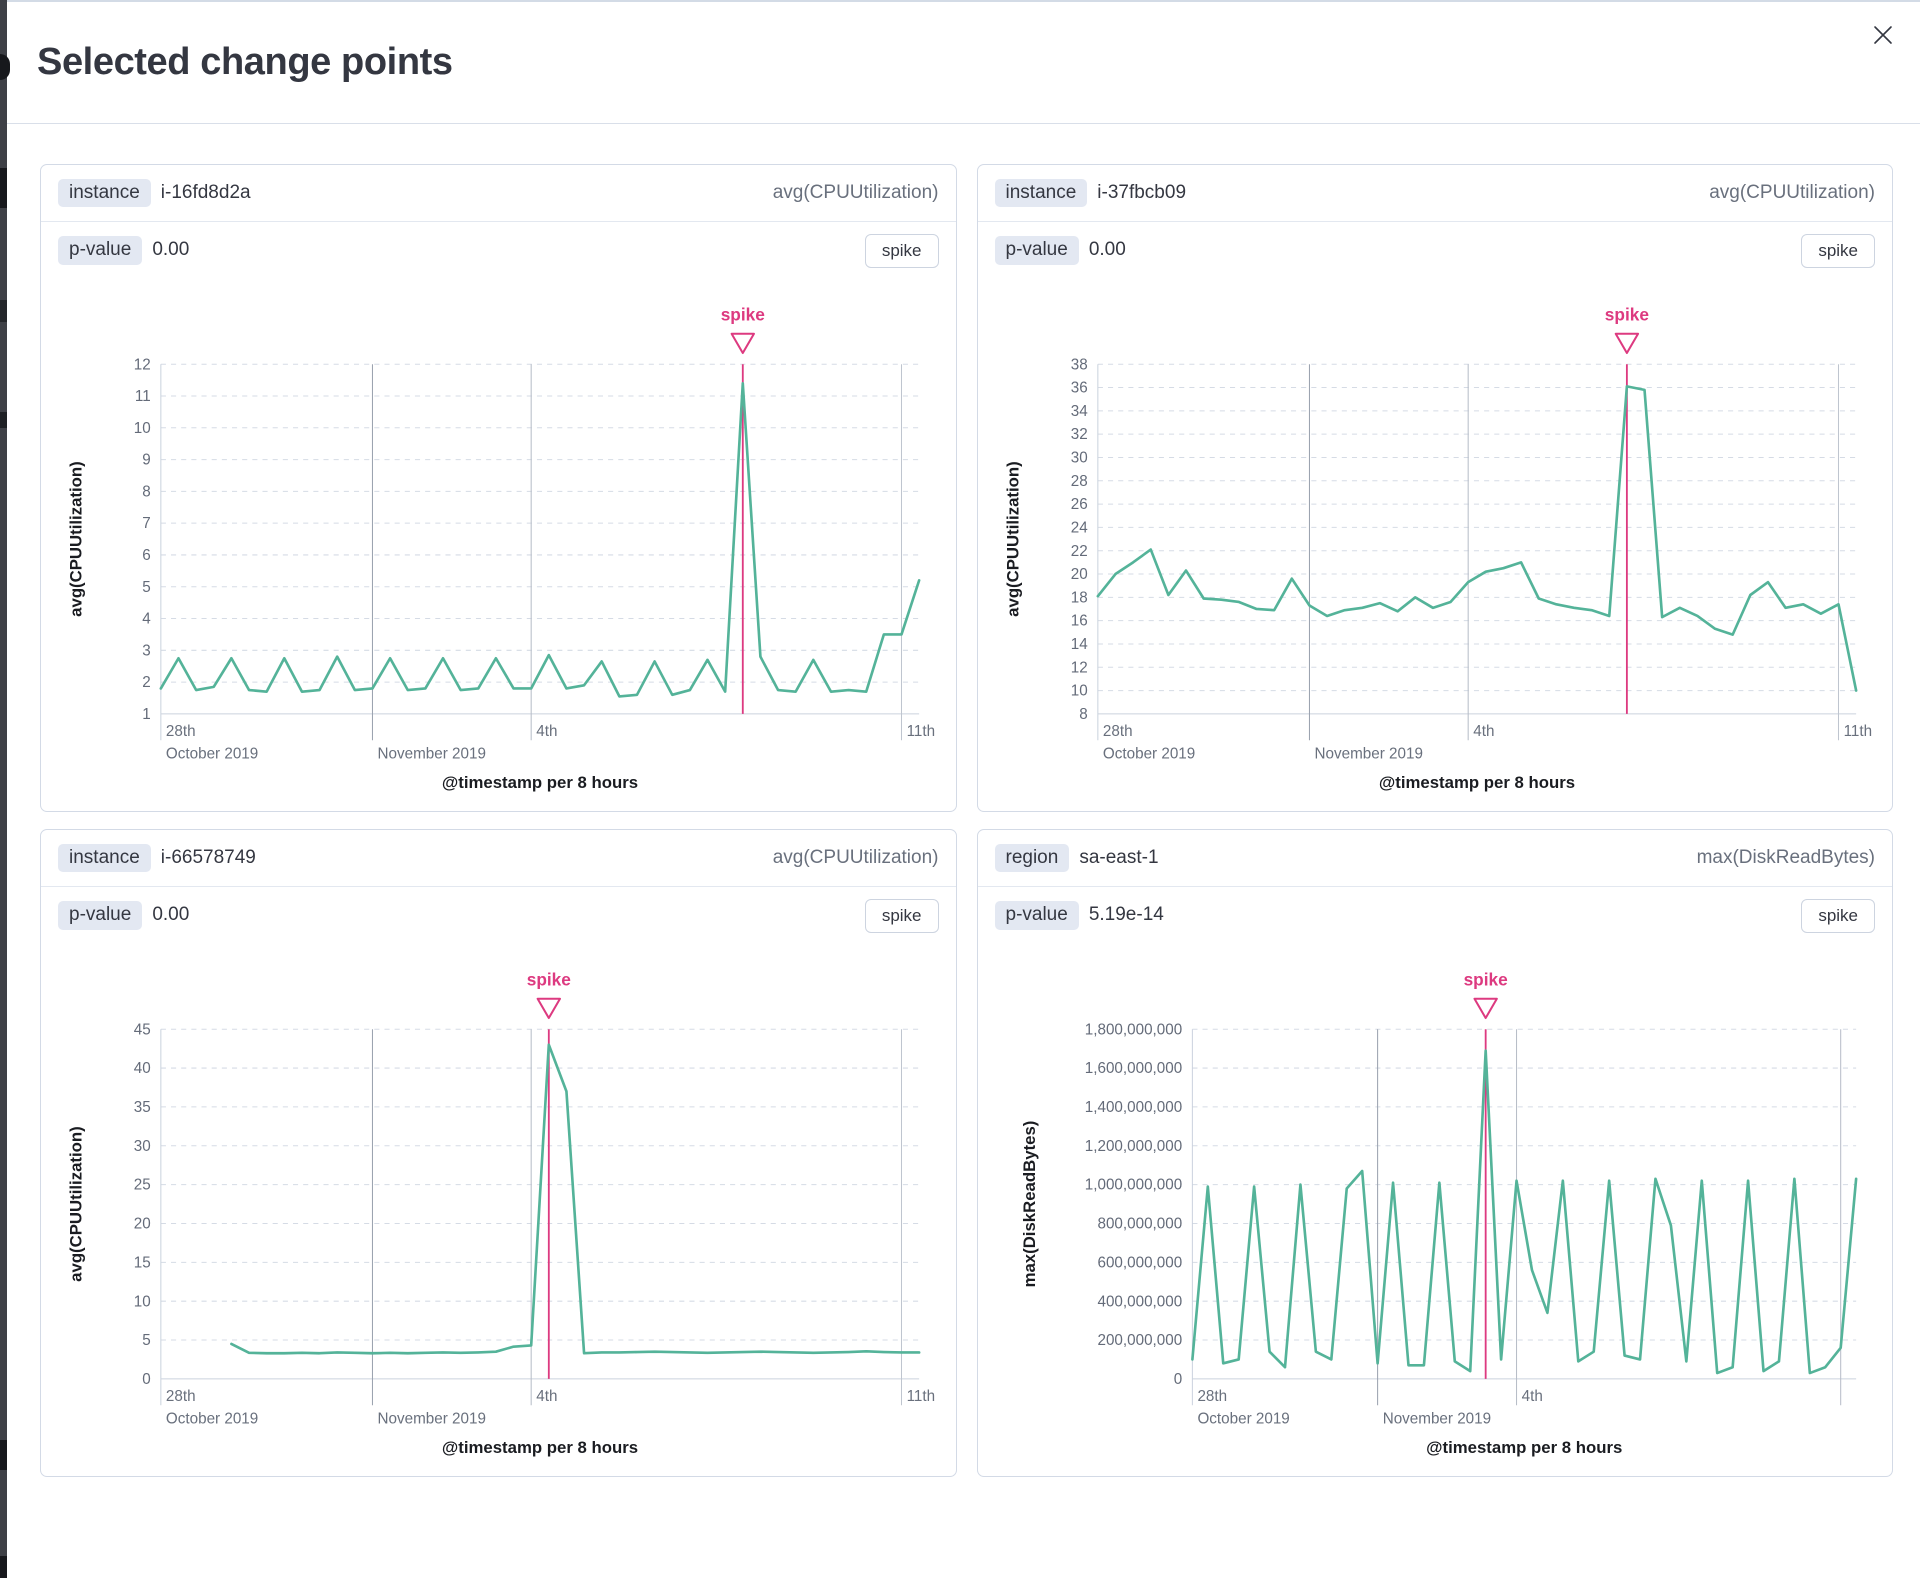  I want to click on y-tick-label: 34, so click(1078, 411).